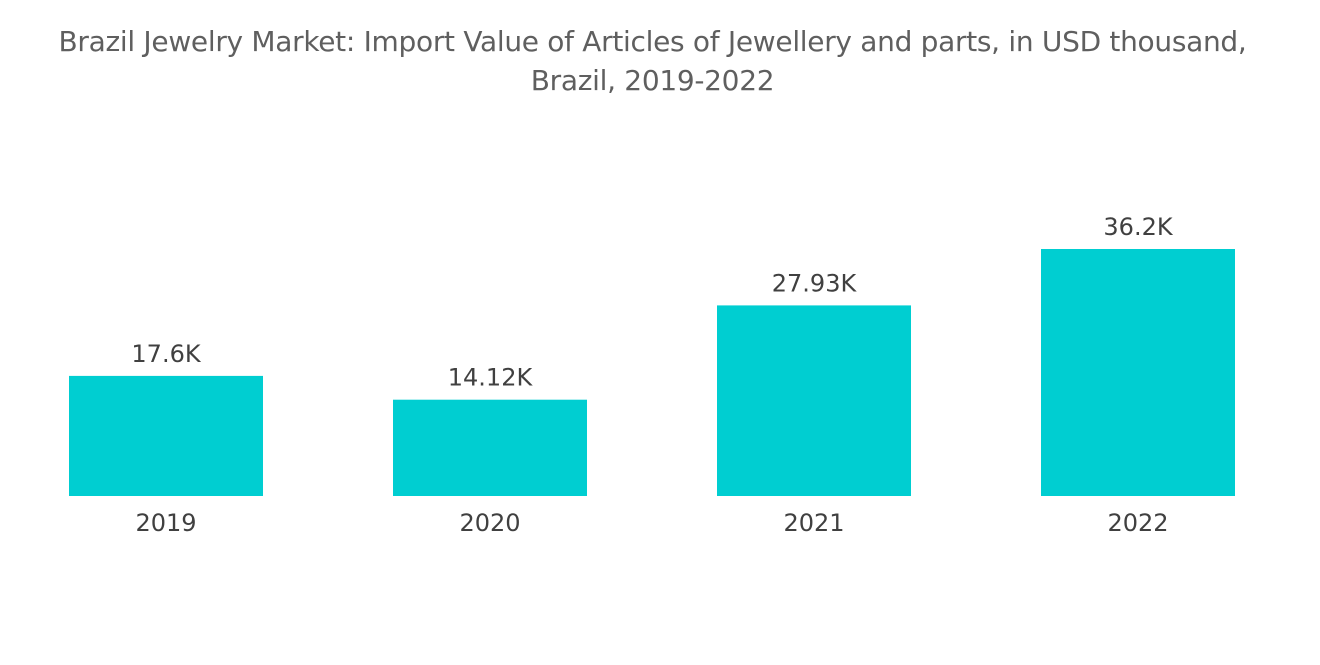 The image size is (1320, 665). I want to click on data-label-2020: 14.12K, so click(491, 378).